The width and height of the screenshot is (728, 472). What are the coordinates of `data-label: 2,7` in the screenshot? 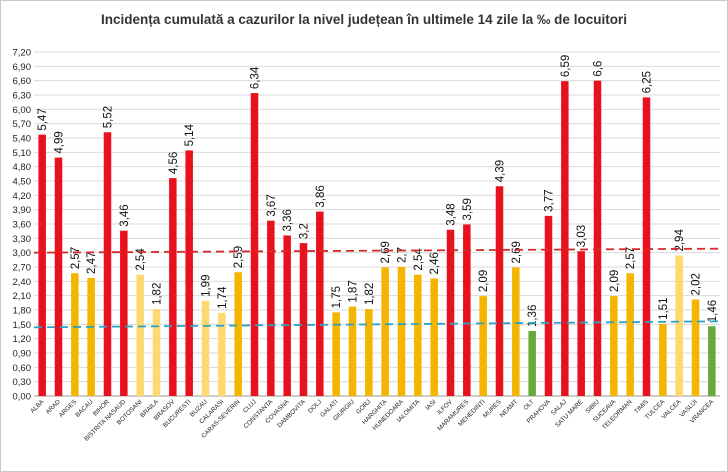 It's located at (403, 255).